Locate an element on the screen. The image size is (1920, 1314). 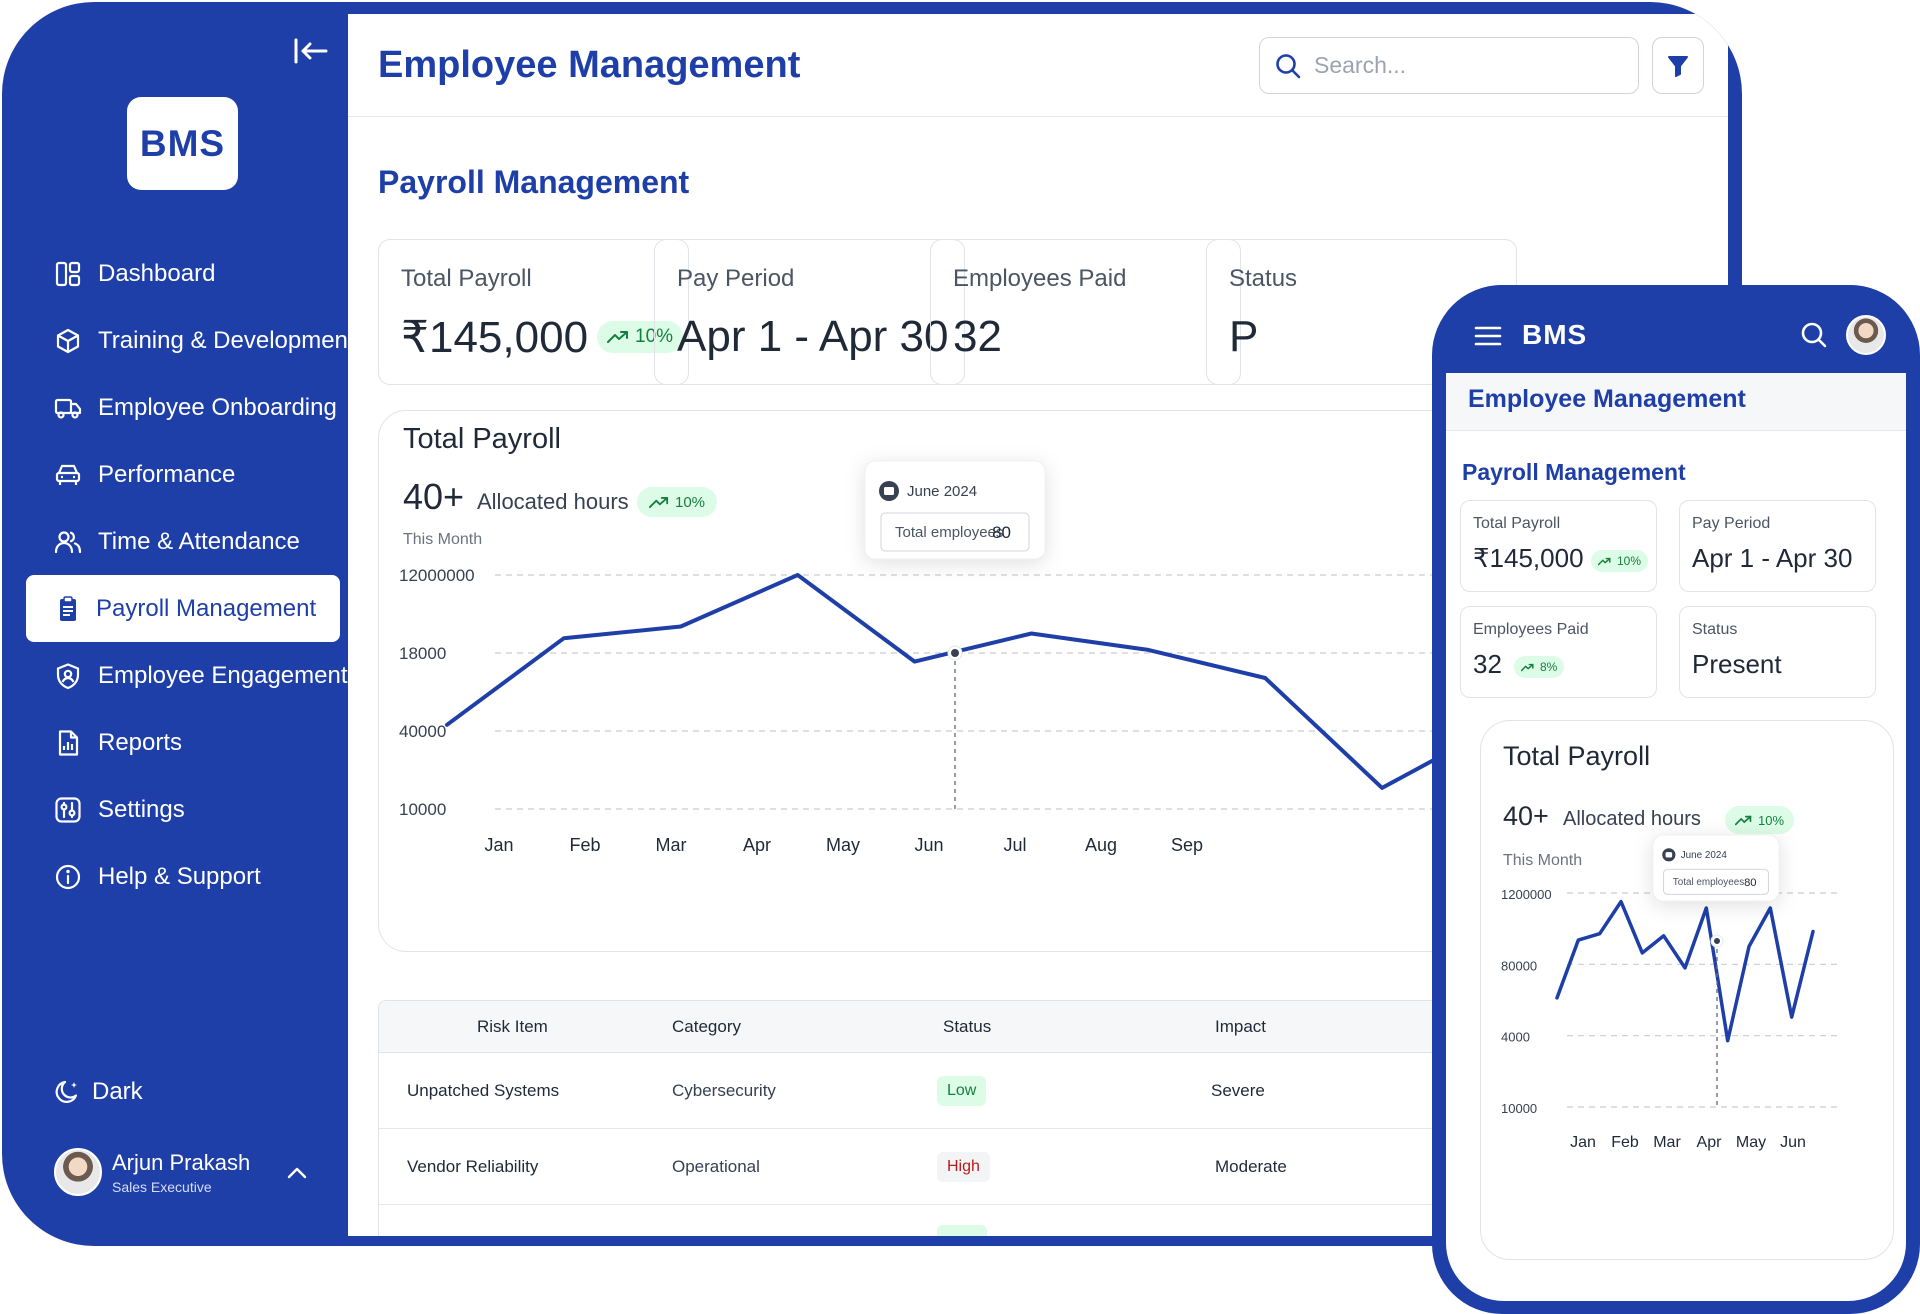
sidebar-item-settings: Settings is located at coordinates (183, 809).